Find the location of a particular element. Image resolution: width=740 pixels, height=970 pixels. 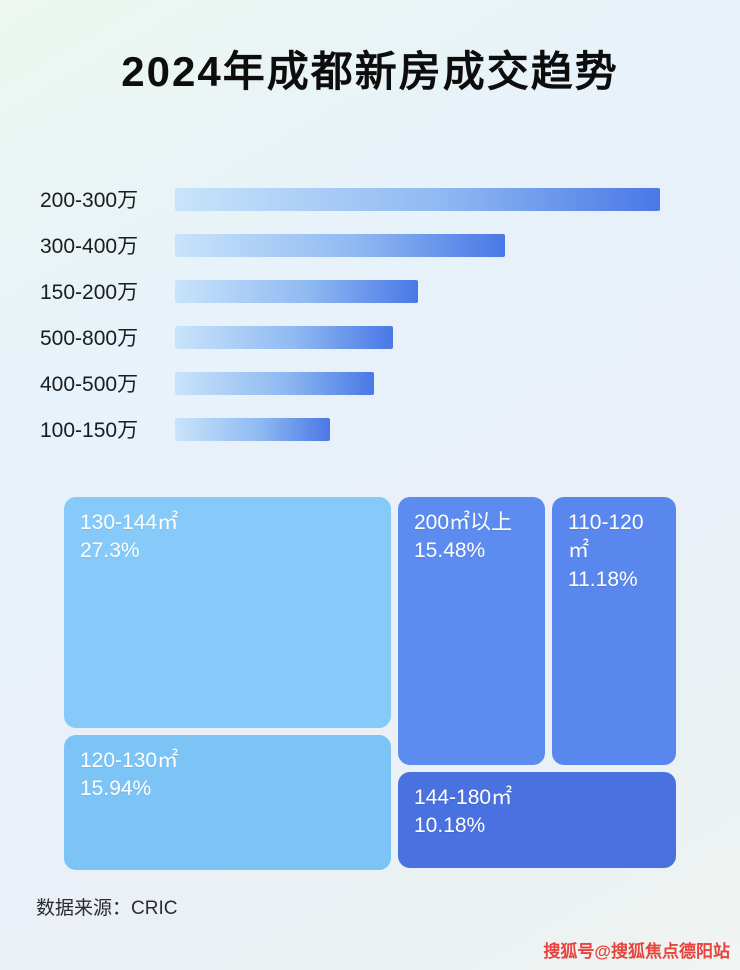

bar-row: 300-400万 is located at coordinates (378, 245).